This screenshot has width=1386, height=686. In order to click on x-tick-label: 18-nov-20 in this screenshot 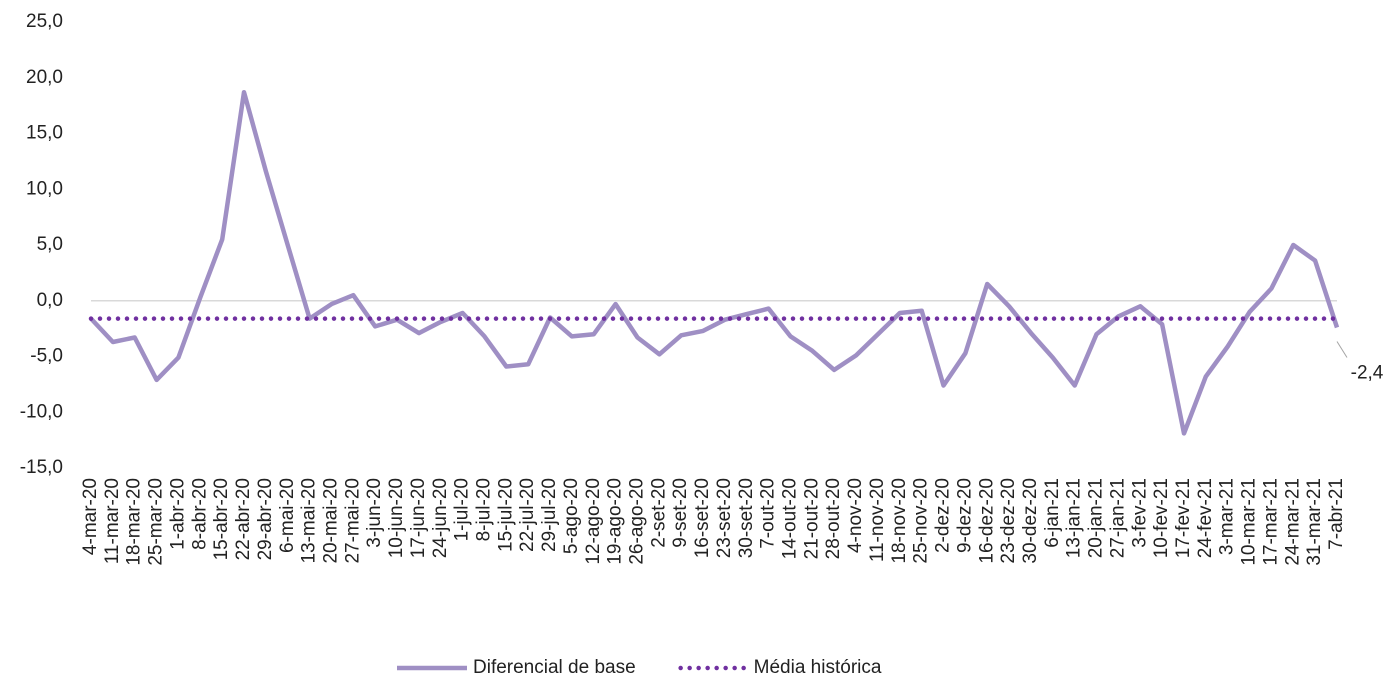, I will do `click(899, 521)`.